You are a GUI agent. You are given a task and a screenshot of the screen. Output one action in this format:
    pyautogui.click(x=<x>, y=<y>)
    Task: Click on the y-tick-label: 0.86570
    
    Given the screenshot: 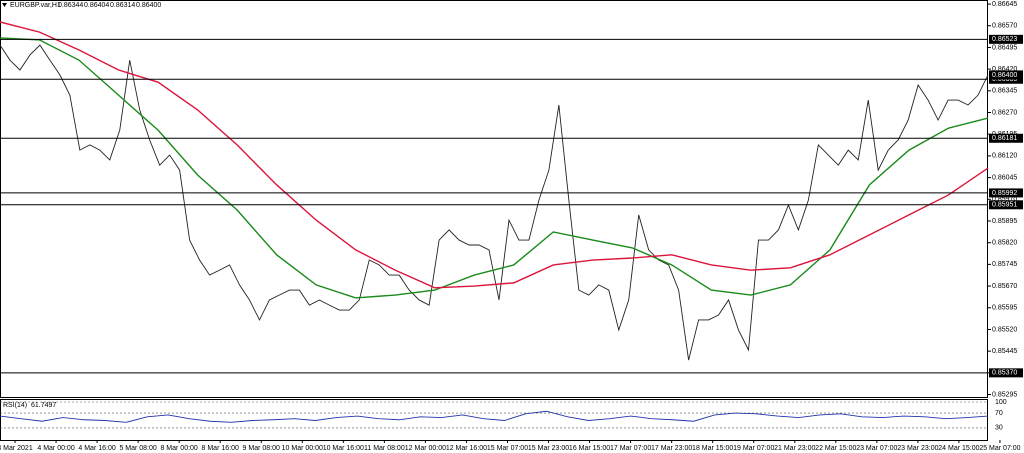 What is the action you would take?
    pyautogui.click(x=1004, y=26)
    